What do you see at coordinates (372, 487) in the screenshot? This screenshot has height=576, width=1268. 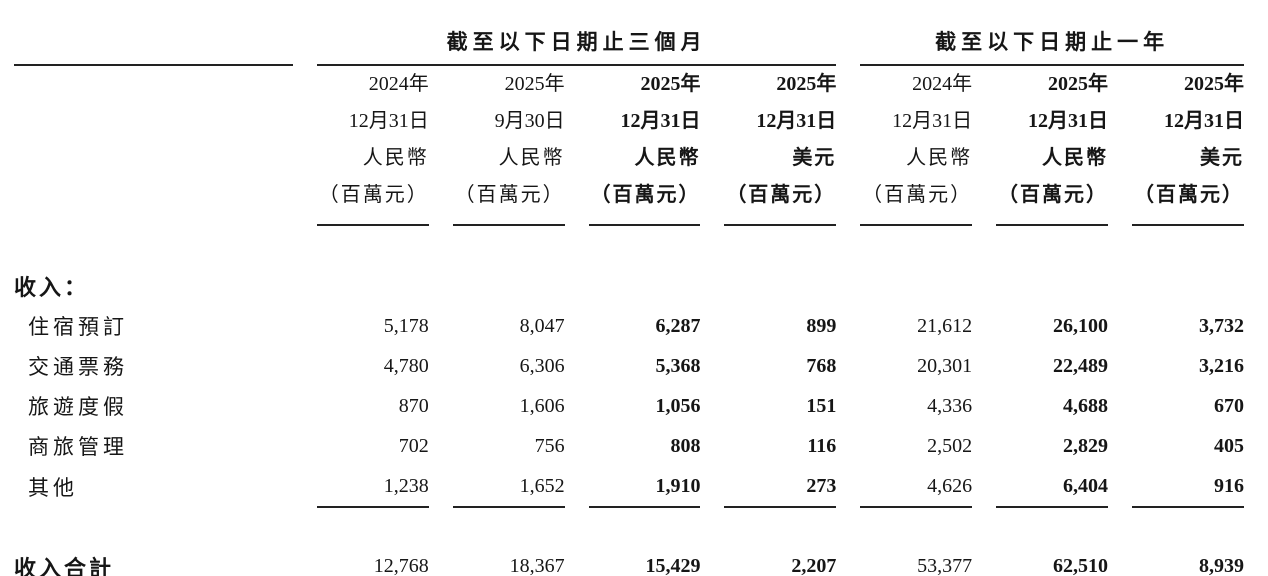 I see `value-cell: 1,238` at bounding box center [372, 487].